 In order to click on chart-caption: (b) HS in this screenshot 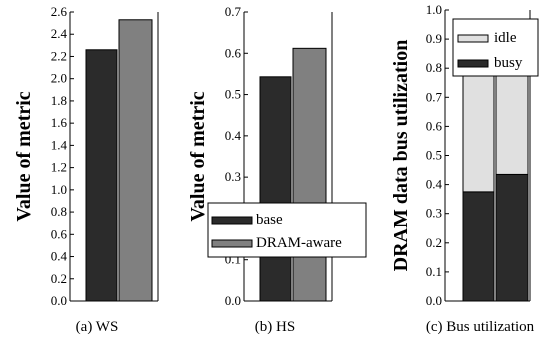, I will do `click(275, 327)`.